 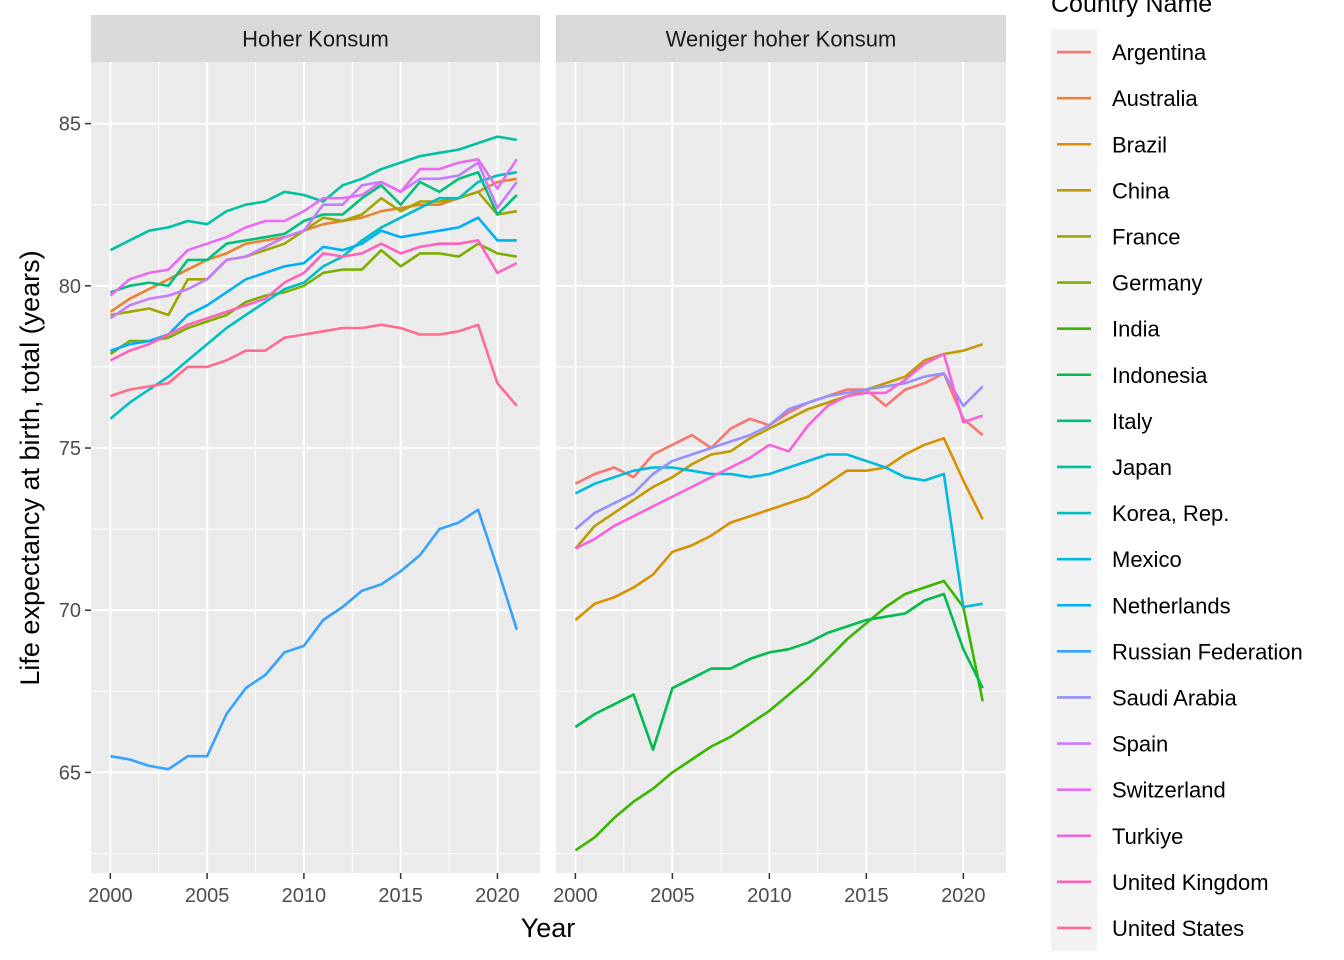 What do you see at coordinates (1169, 790) in the screenshot?
I see `legend-label: Switzerland` at bounding box center [1169, 790].